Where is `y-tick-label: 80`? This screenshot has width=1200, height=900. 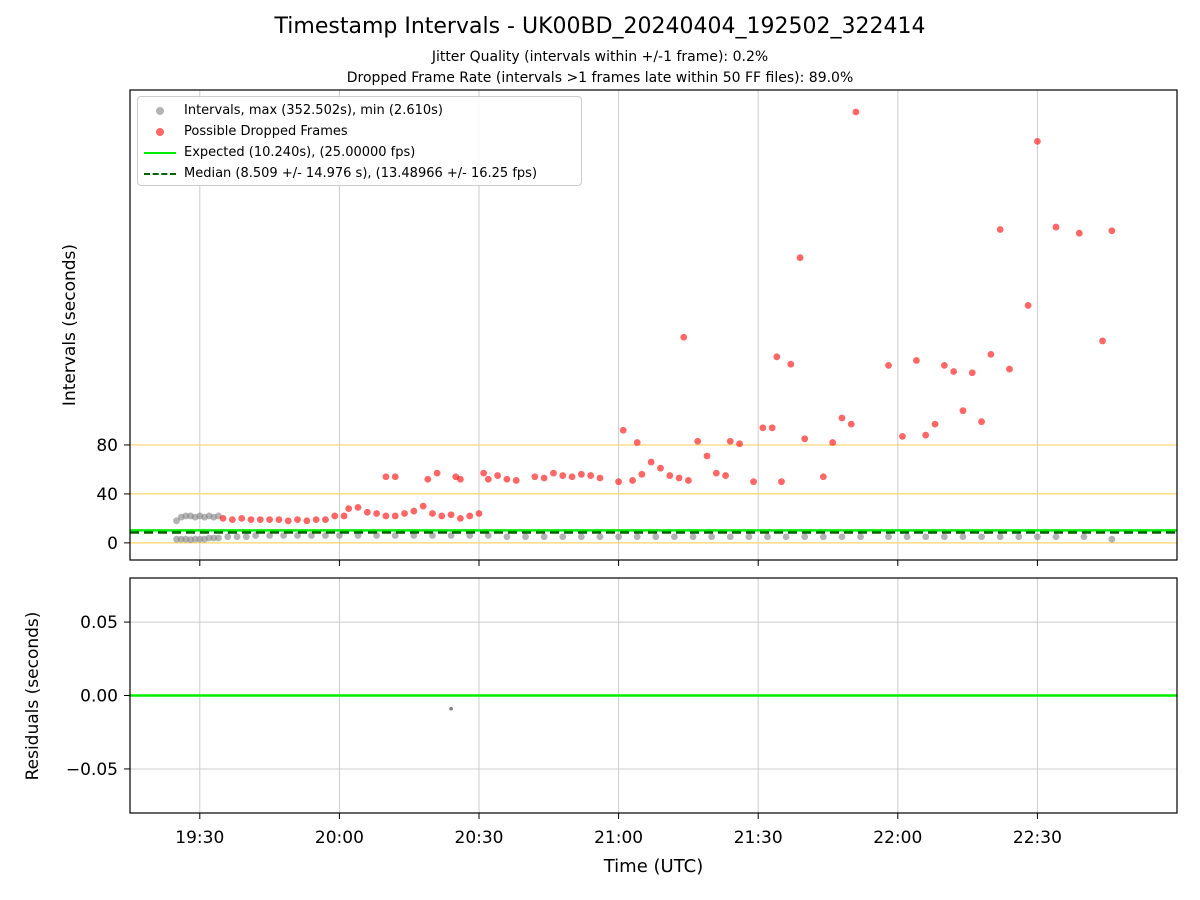
y-tick-label: 80 is located at coordinates (107, 446).